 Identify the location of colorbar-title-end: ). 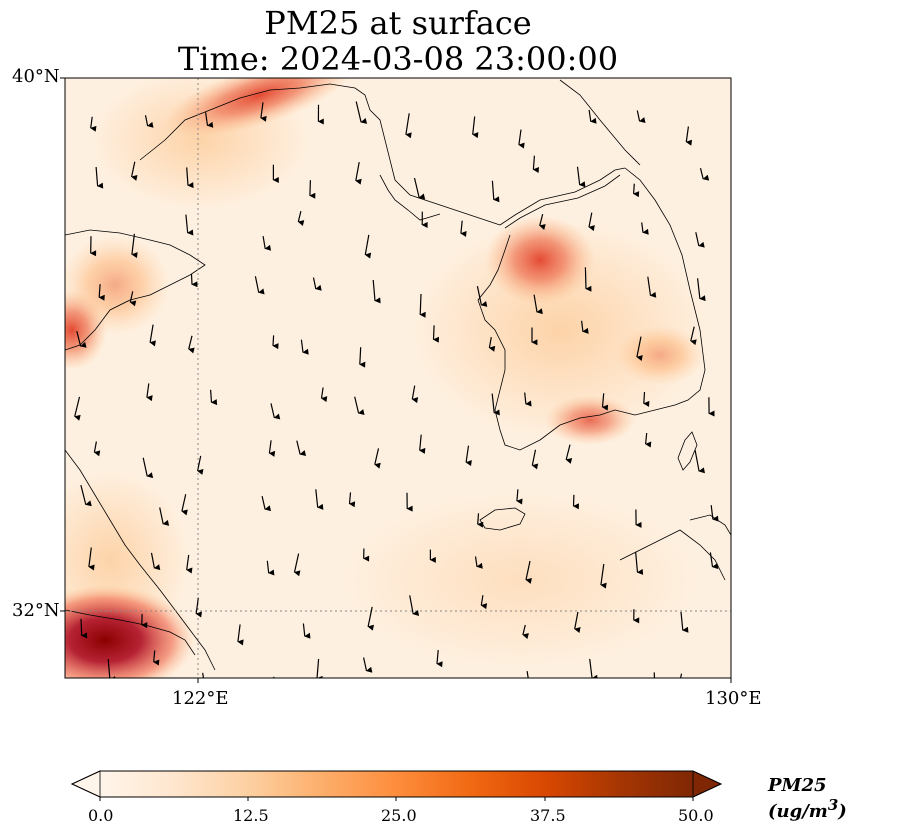
(842, 811).